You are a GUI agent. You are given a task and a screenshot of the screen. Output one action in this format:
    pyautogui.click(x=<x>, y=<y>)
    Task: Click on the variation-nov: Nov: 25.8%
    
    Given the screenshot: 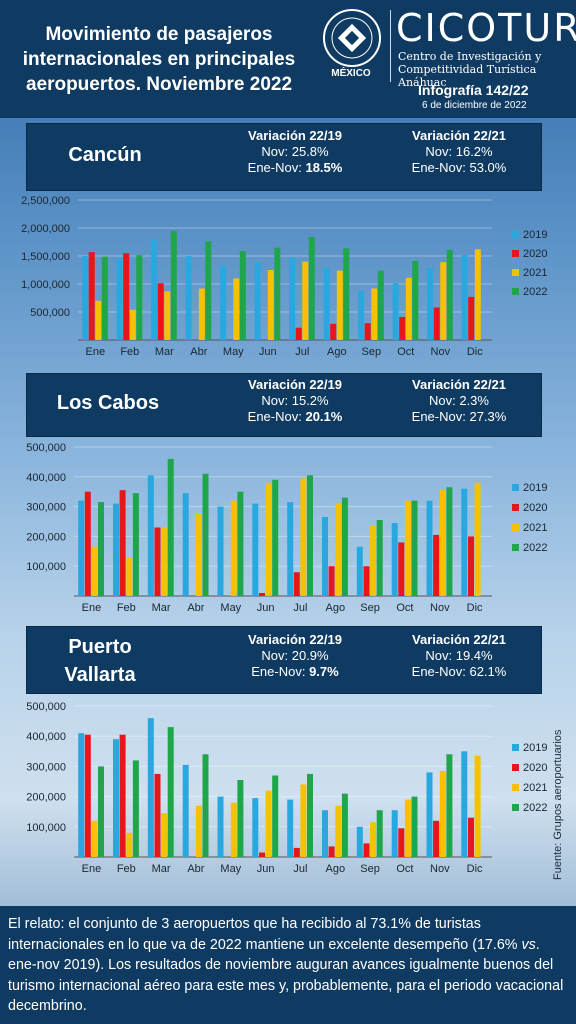 What is the action you would take?
    pyautogui.click(x=295, y=151)
    